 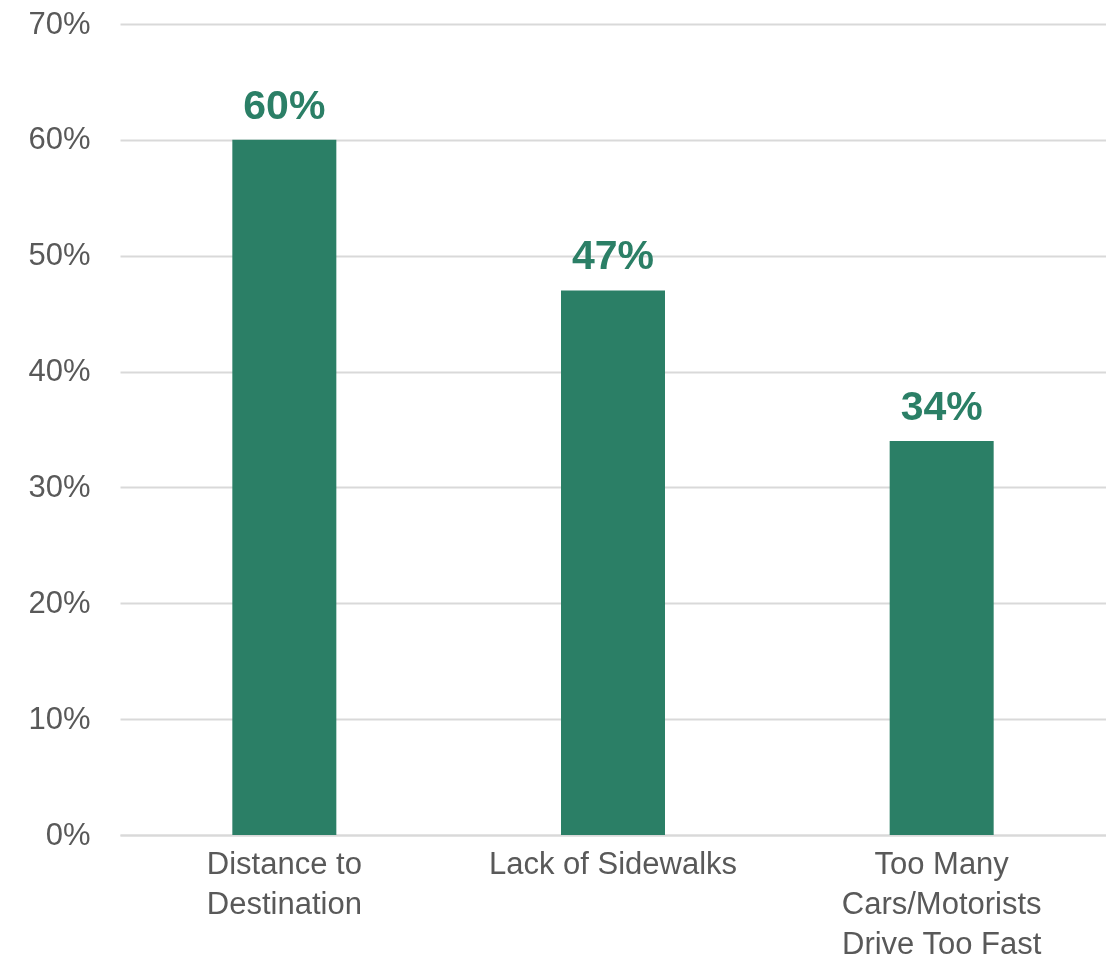 What do you see at coordinates (941, 406) in the screenshot?
I see `data-label: 34%` at bounding box center [941, 406].